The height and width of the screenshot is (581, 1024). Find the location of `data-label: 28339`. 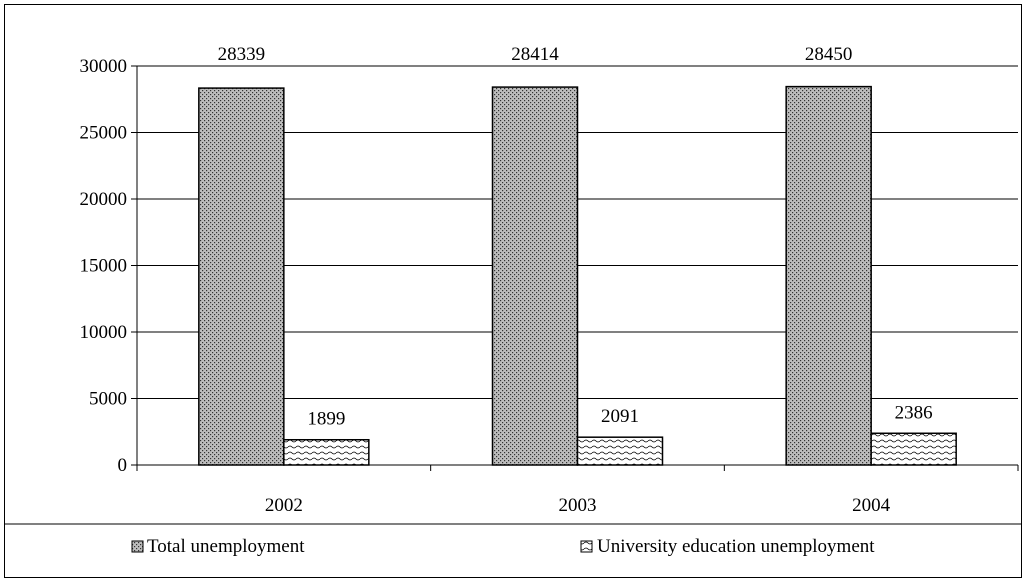

data-label: 28339 is located at coordinates (242, 54).